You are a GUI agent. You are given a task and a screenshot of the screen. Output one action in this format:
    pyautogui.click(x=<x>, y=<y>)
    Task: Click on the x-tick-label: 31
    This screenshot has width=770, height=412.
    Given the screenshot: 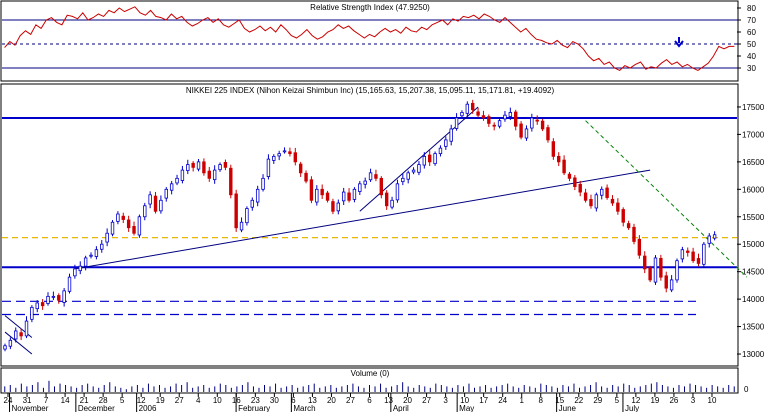 What is the action you would take?
    pyautogui.click(x=27, y=400)
    